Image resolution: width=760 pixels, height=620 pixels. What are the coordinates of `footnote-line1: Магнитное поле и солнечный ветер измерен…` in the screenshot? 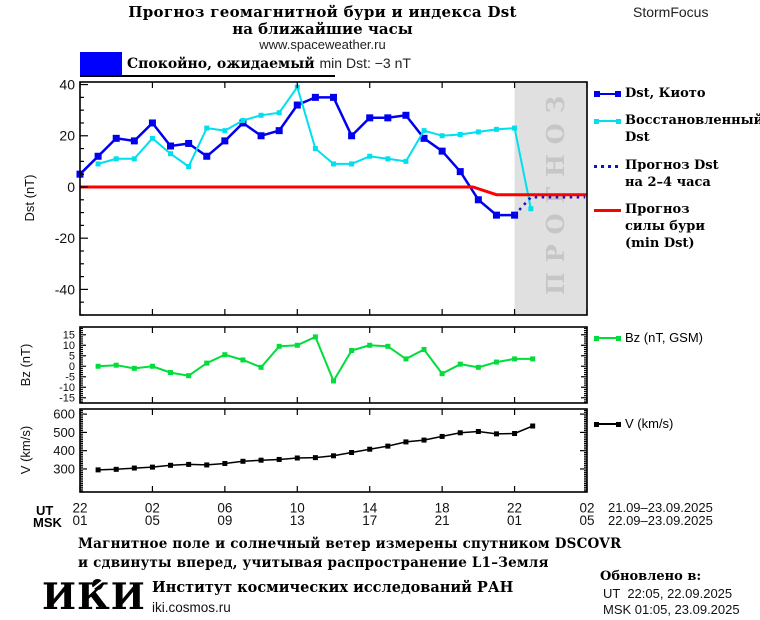 It's located at (350, 544).